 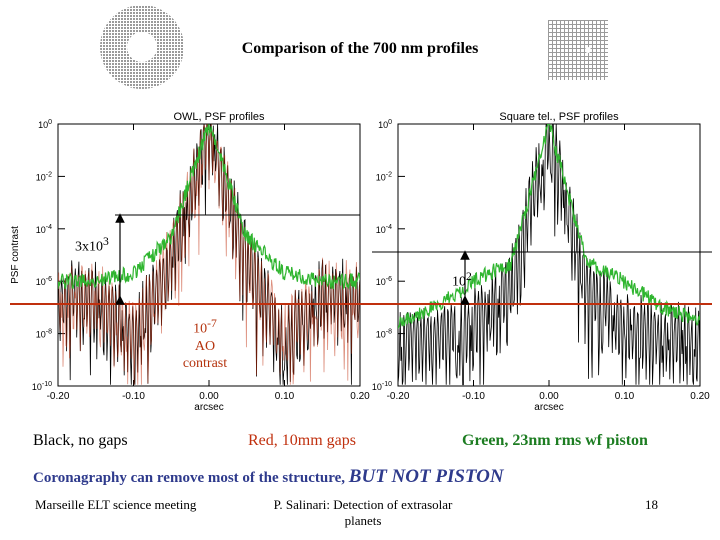 I want to click on legend-green: Green, 23nm rms wf piston, so click(x=555, y=440).